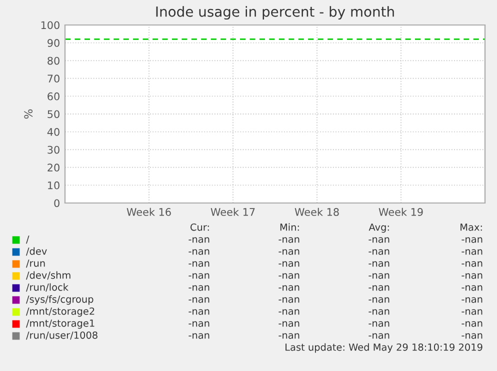 The width and height of the screenshot is (497, 371). I want to click on text: Min:, so click(289, 227).